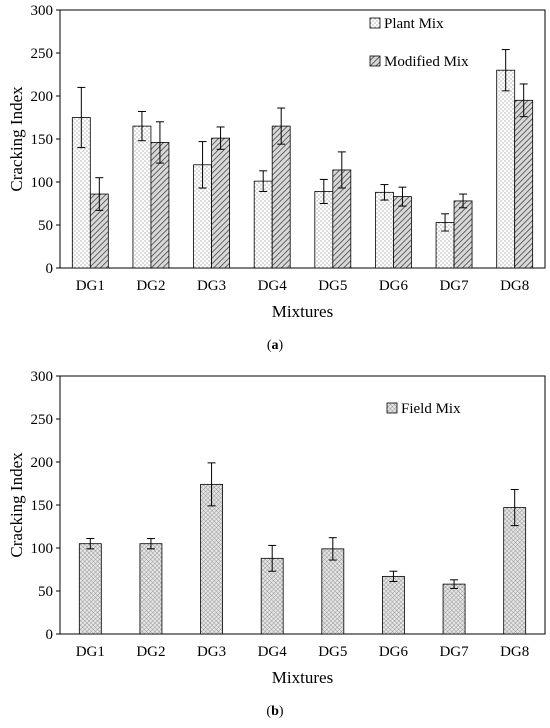  I want to click on bar-modified-mix-dg4, so click(281, 197).